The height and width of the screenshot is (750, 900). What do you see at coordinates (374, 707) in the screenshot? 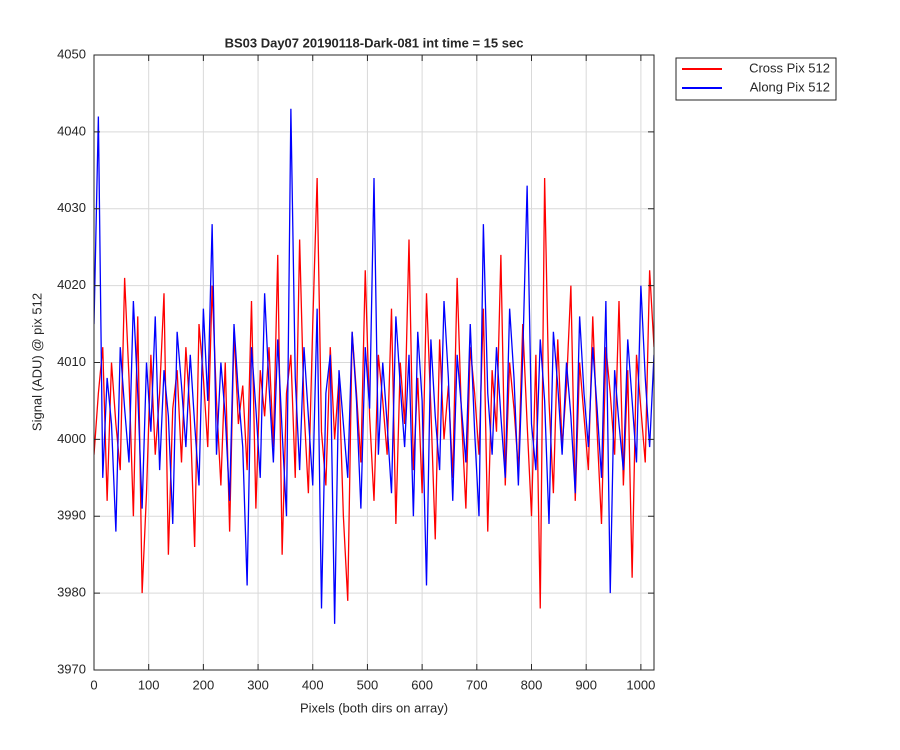
I see `x-axis-label: Pixels (both dirs on array)` at bounding box center [374, 707].